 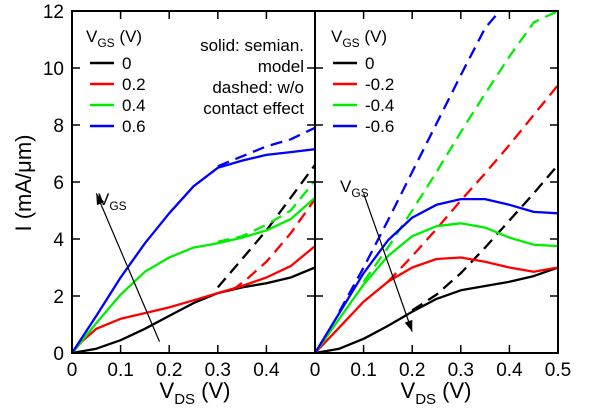 I want to click on legend-label-right-2: -0.4, so click(x=379, y=105).